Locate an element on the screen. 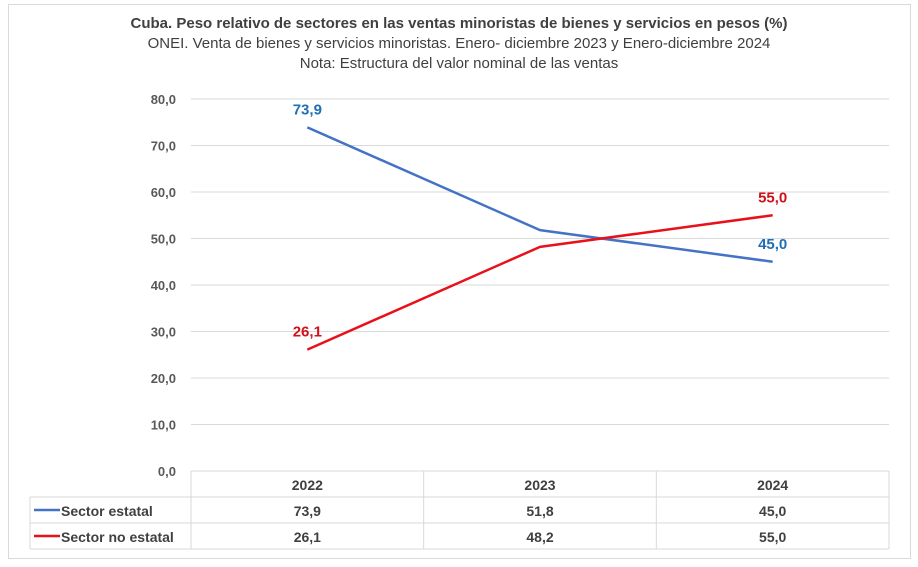 The image size is (918, 567). y-tick-label: 50,0 is located at coordinates (163, 239).